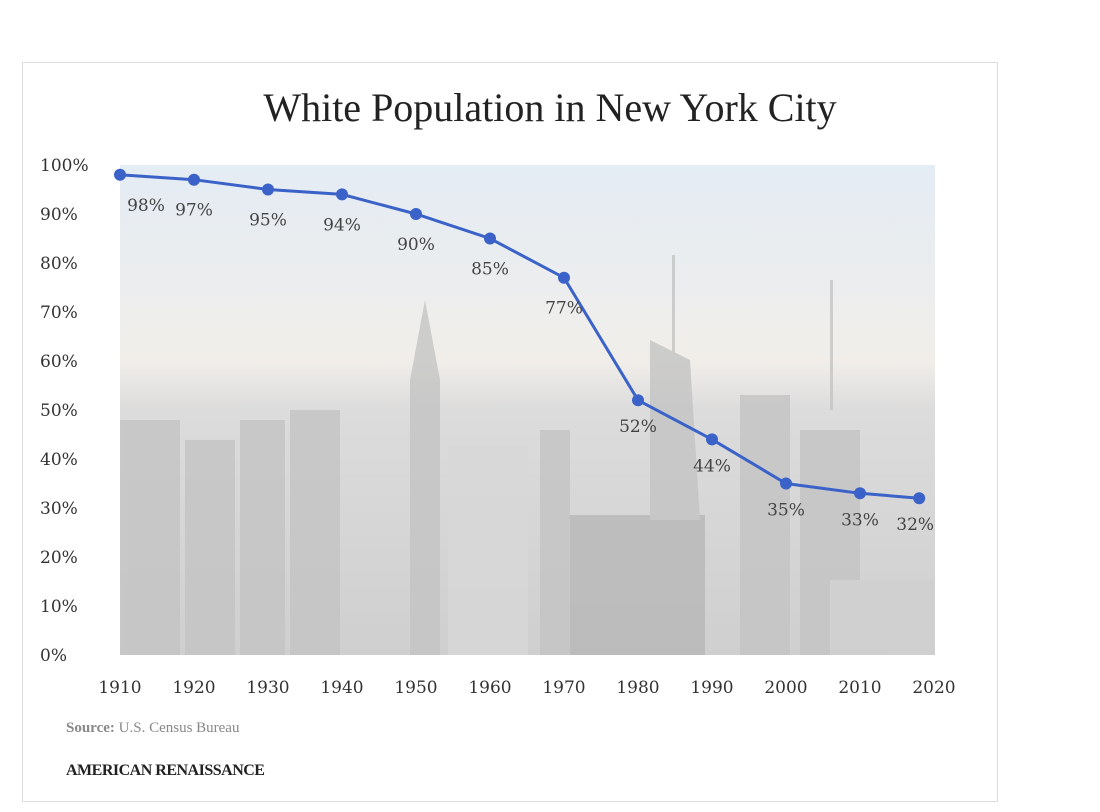 Image resolution: width=1100 pixels, height=812 pixels. I want to click on x-tick-label: 2000, so click(785, 688).